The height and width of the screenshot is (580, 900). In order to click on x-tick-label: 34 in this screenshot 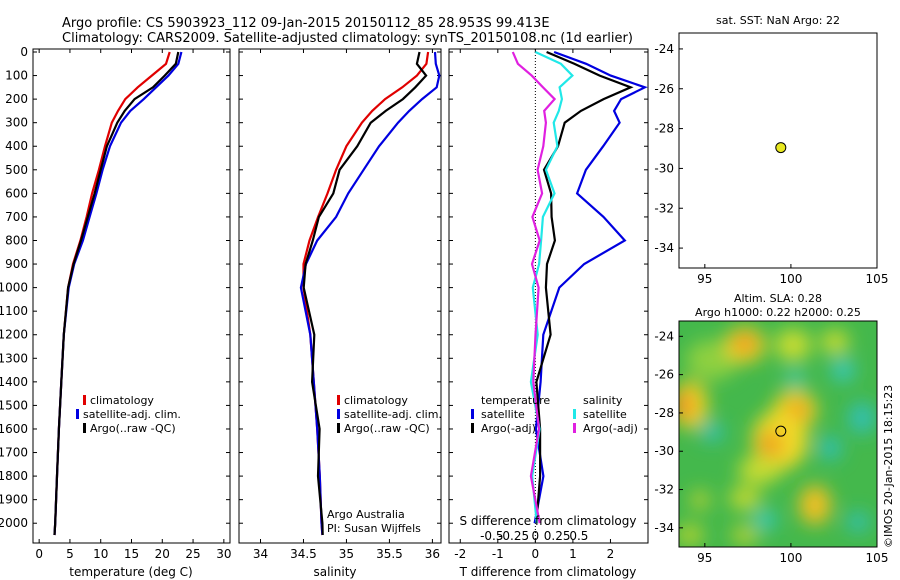, I will do `click(260, 554)`.